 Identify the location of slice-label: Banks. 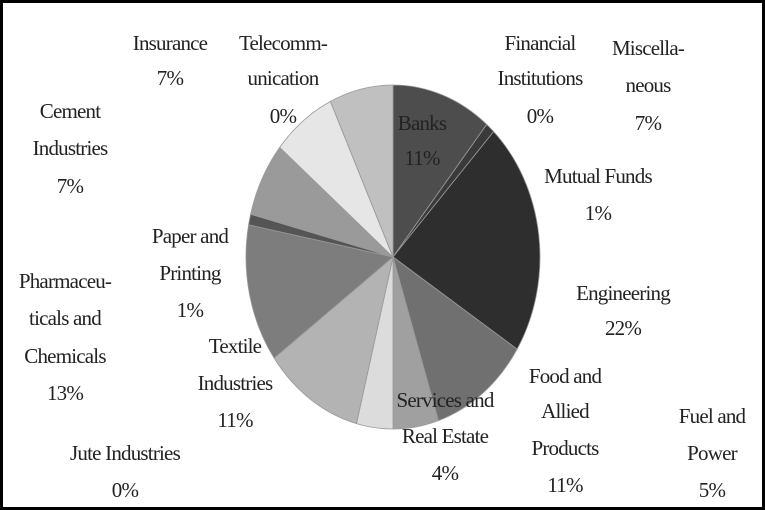
(422, 123).